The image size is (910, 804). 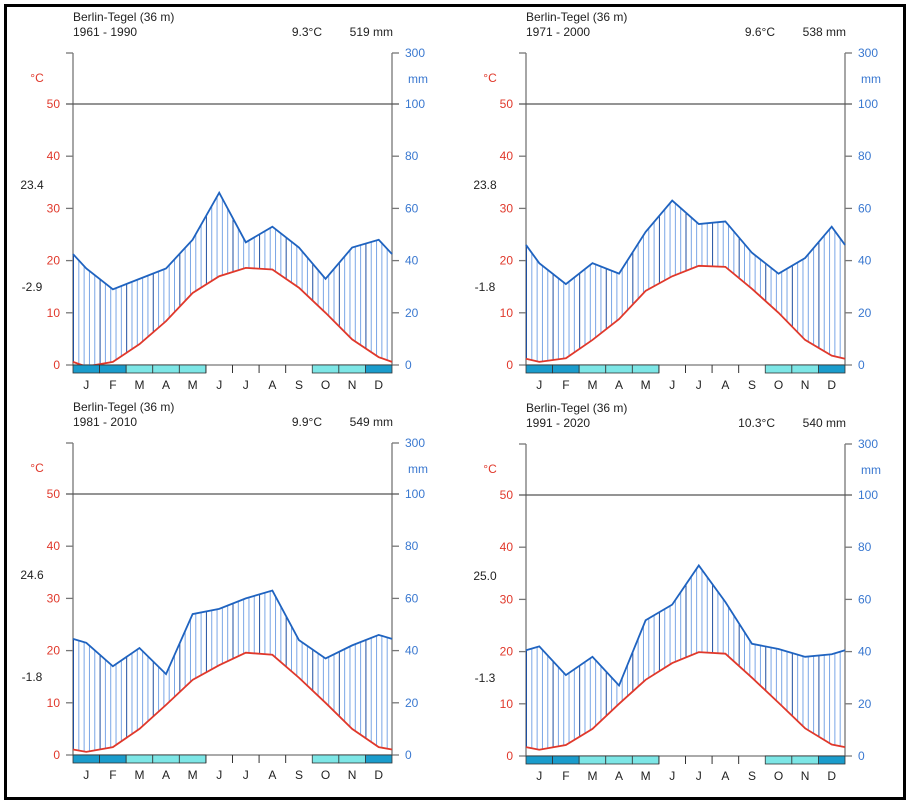 What do you see at coordinates (412, 598) in the screenshot?
I see `precip-tick-label: 60` at bounding box center [412, 598].